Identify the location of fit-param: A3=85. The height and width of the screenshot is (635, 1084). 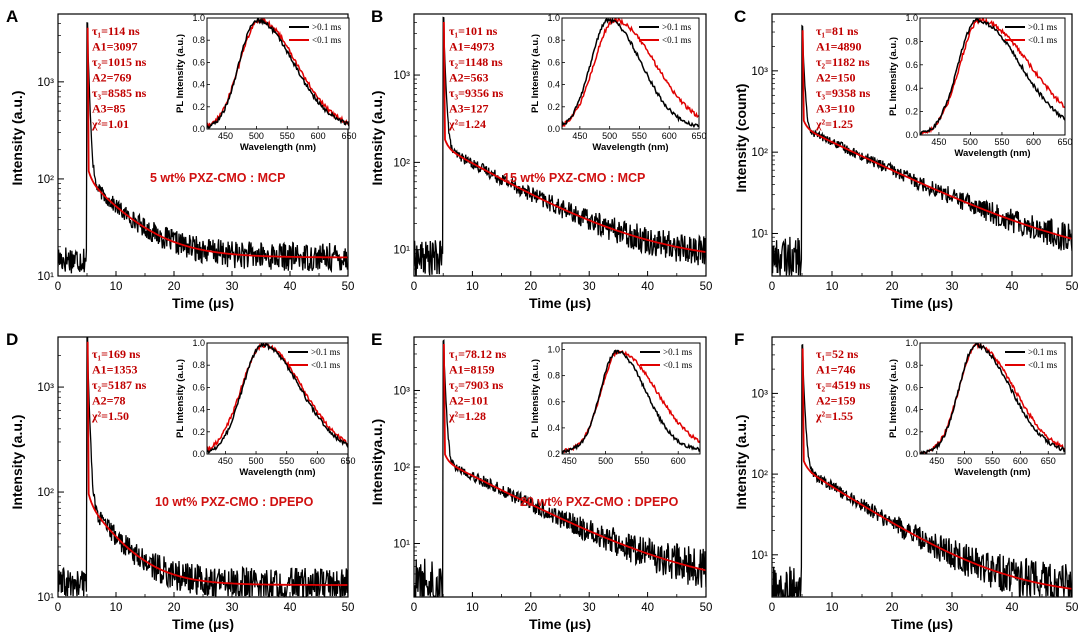
(109, 109).